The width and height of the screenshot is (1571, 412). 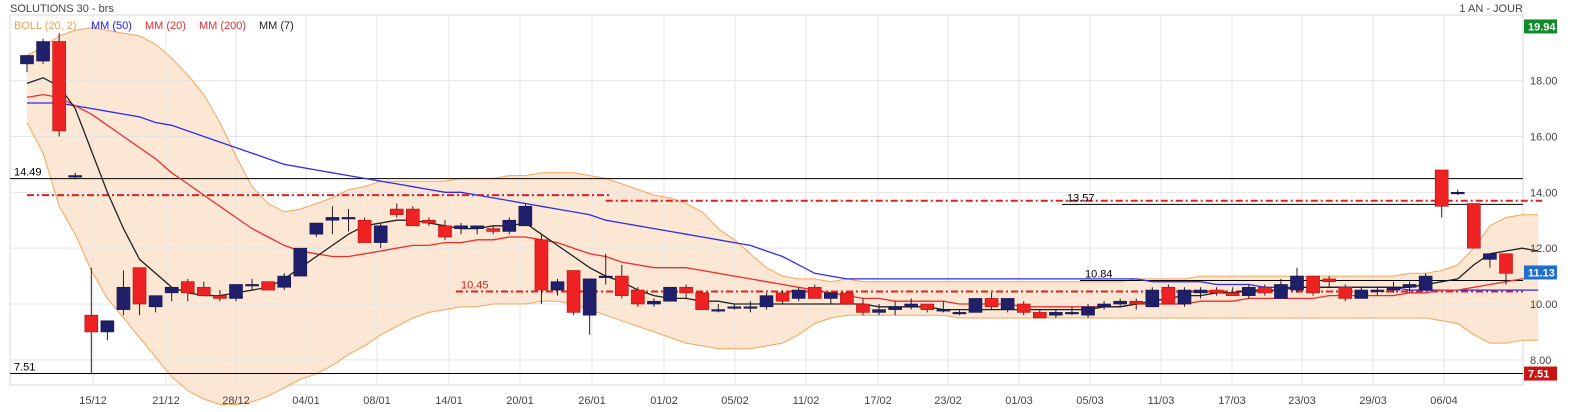 What do you see at coordinates (806, 401) in the screenshot?
I see `x-tick-label-10: 11/02` at bounding box center [806, 401].